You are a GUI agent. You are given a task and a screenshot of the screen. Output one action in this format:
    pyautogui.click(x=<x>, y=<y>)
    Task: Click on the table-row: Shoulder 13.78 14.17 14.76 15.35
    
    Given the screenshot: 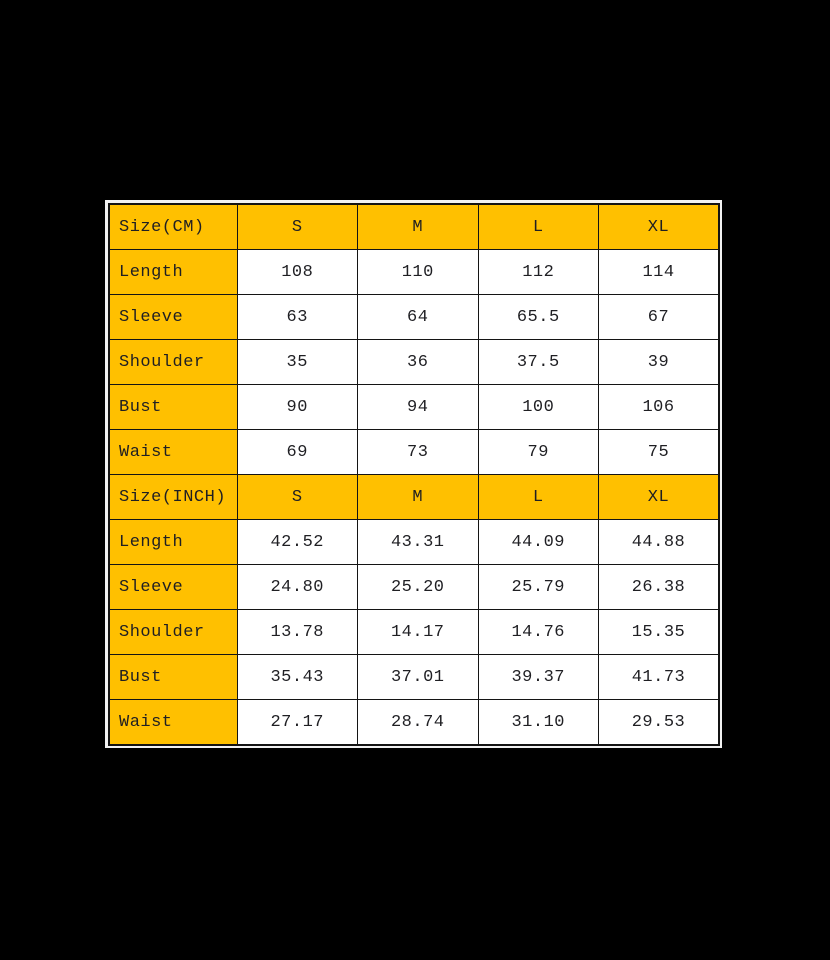 What is the action you would take?
    pyautogui.click(x=414, y=632)
    